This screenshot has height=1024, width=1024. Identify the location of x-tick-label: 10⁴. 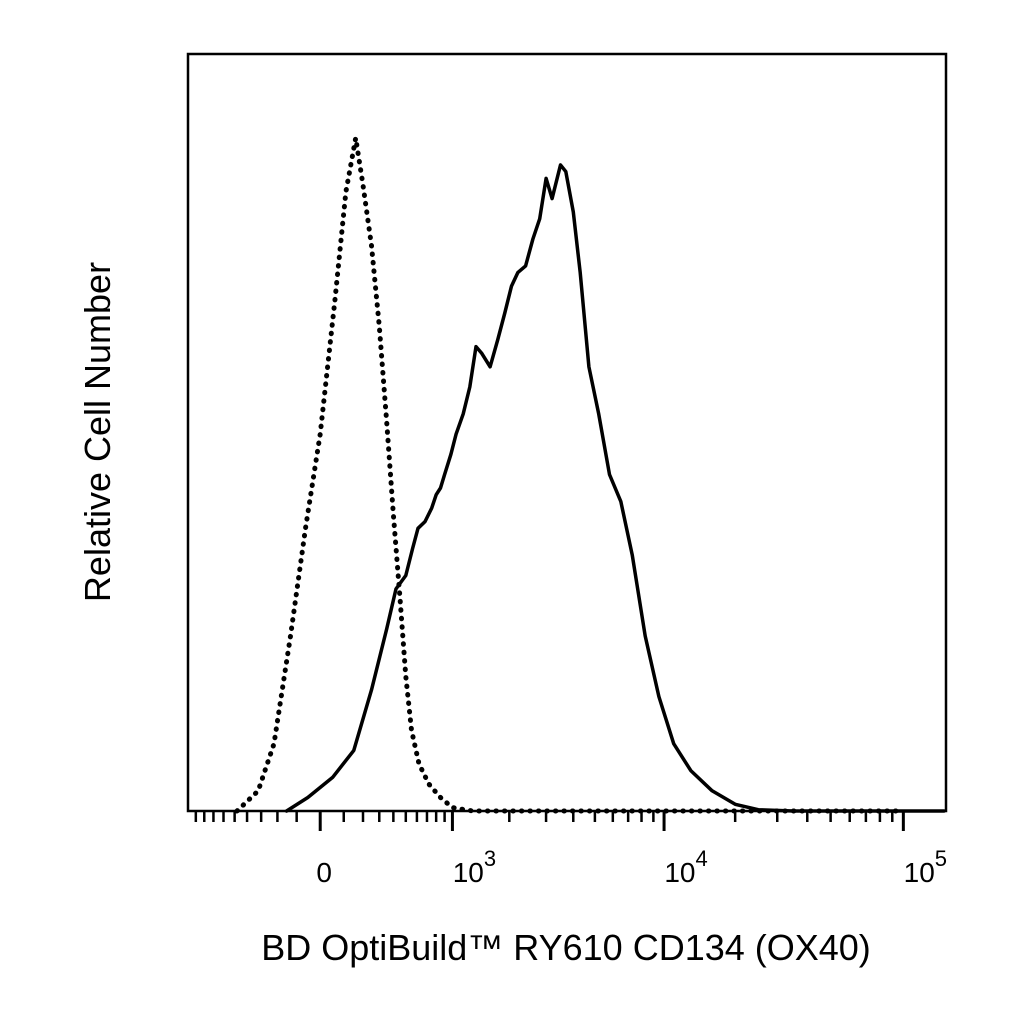
(685, 867).